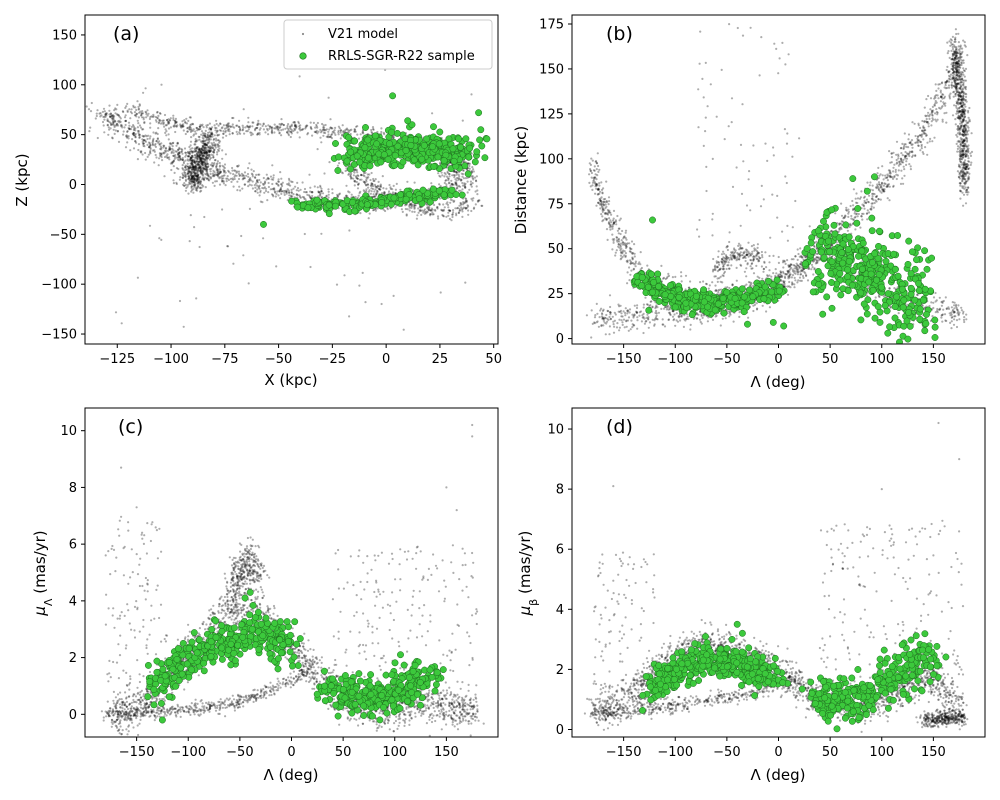 The image size is (1000, 800). What do you see at coordinates (386, 359) in the screenshot?
I see `x-tick-label: 0` at bounding box center [386, 359].